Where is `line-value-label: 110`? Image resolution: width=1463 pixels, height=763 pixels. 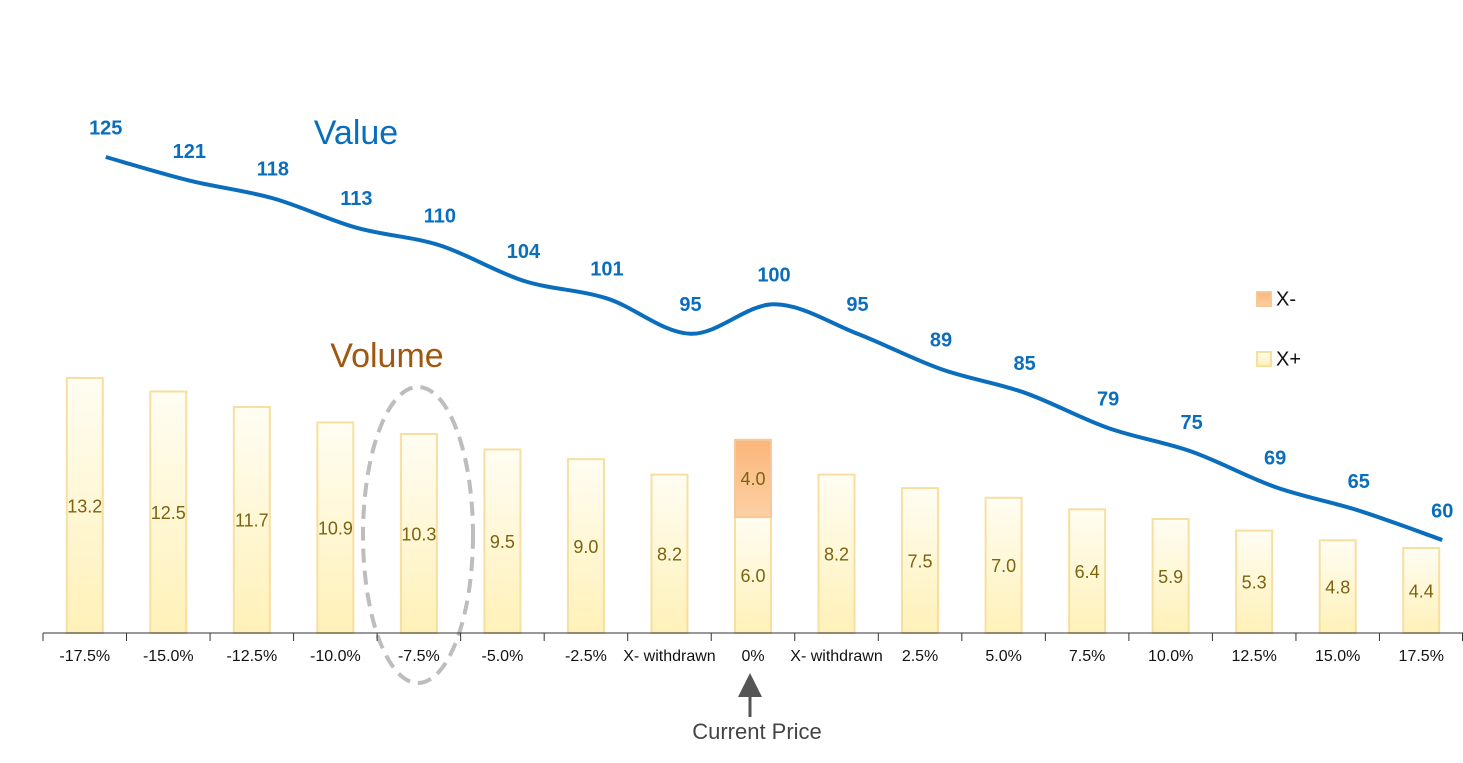
line-value-label: 110 is located at coordinates (440, 217).